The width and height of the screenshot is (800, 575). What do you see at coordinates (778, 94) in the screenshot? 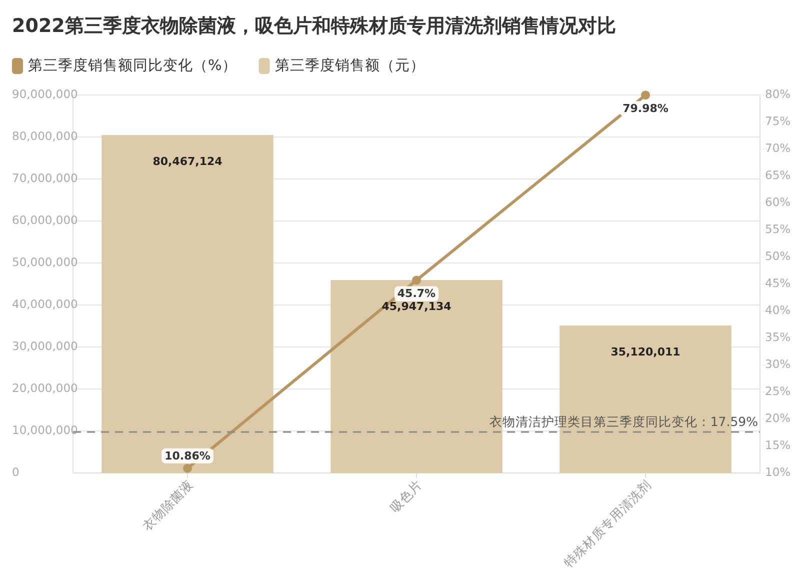
I see `y2-tick-label: 80%` at bounding box center [778, 94].